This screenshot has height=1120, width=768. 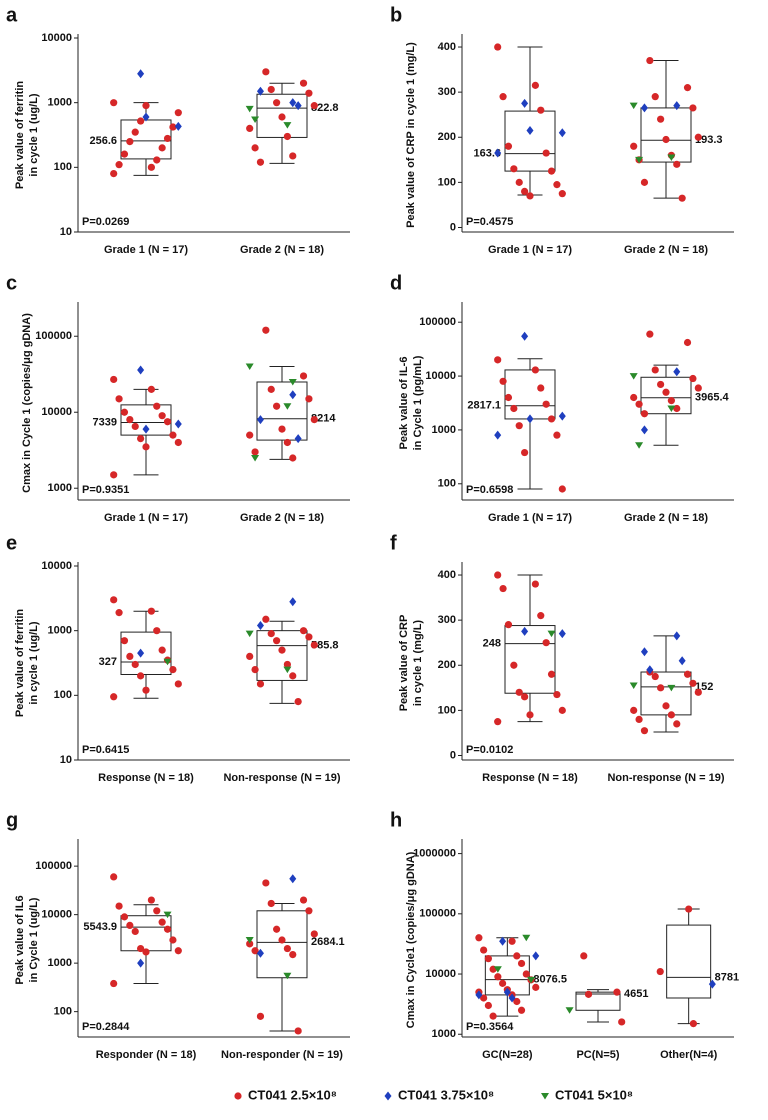 What do you see at coordinates (453, 227) in the screenshot?
I see `y-tick-label: 0` at bounding box center [453, 227].